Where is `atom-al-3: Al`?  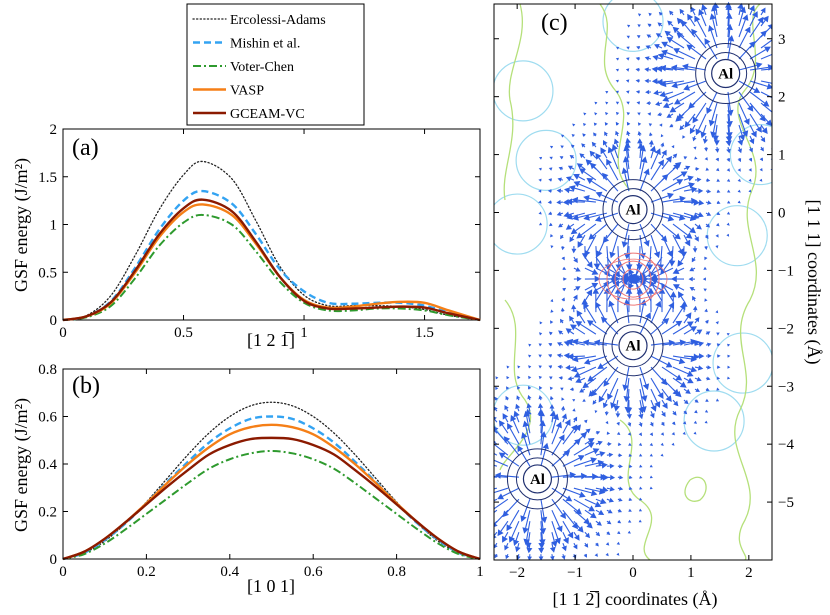
atom-al-3: Al is located at coordinates (633, 346).